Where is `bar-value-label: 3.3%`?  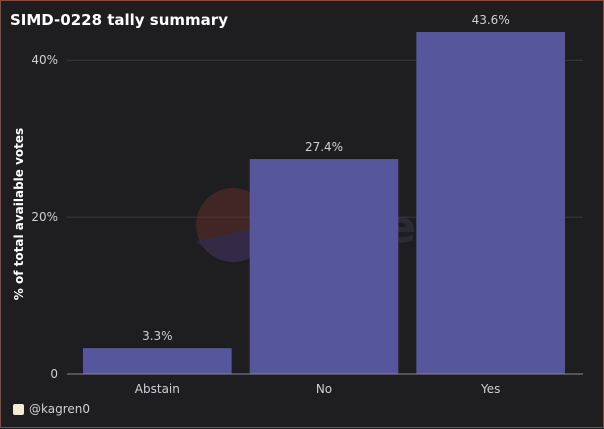 bar-value-label: 3.3% is located at coordinates (157, 336).